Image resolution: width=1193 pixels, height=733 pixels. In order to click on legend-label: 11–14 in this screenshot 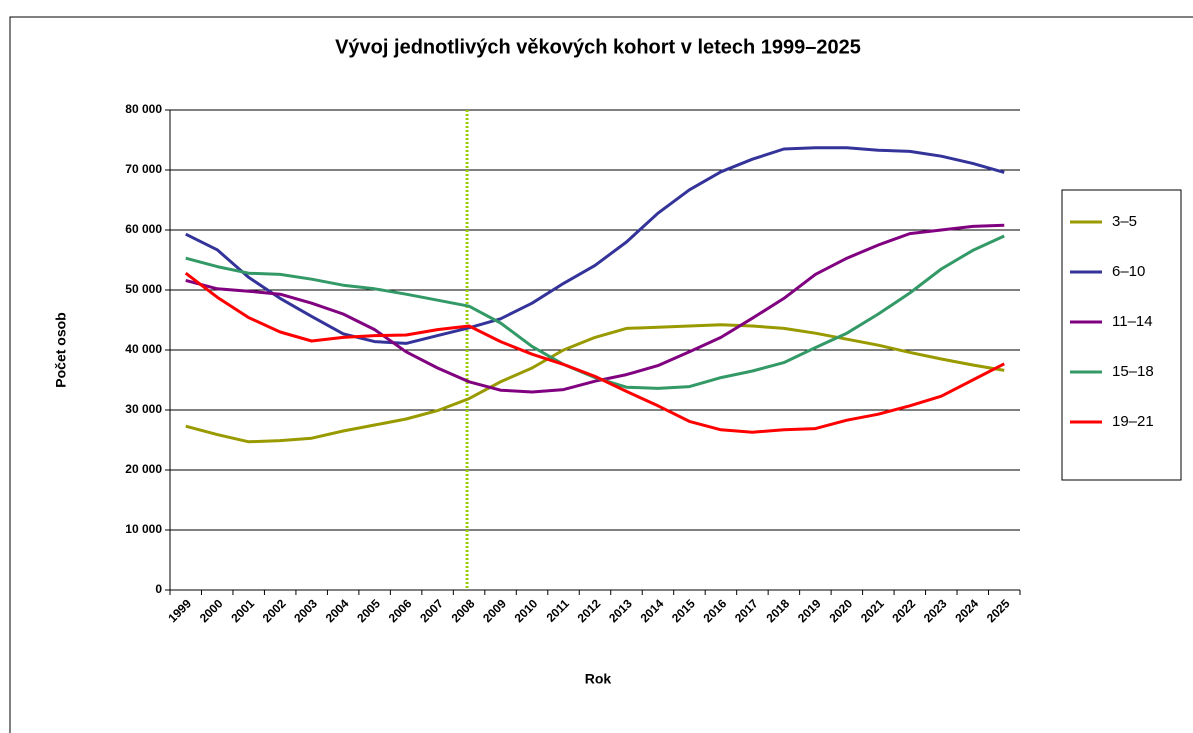, I will do `click(1132, 321)`.